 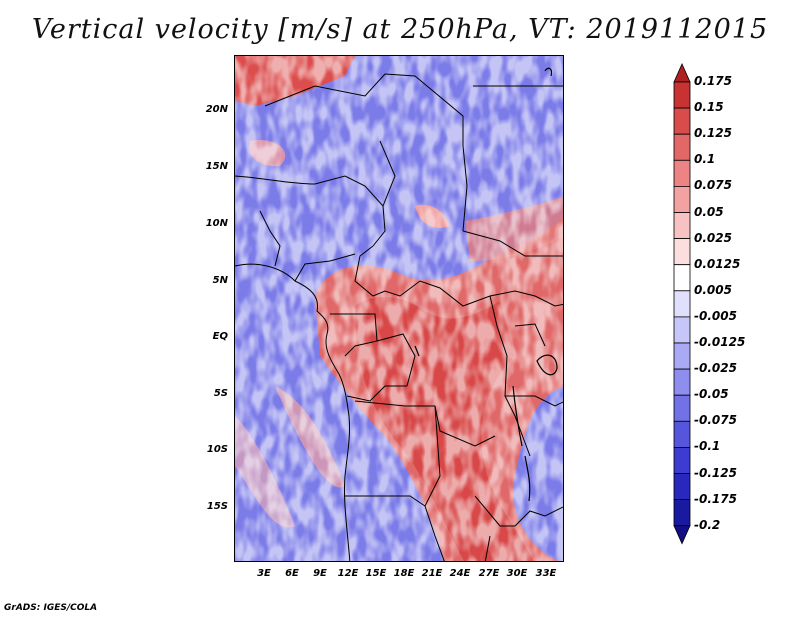 I want to click on colorbar-tick-label: 0.075, so click(x=713, y=185).